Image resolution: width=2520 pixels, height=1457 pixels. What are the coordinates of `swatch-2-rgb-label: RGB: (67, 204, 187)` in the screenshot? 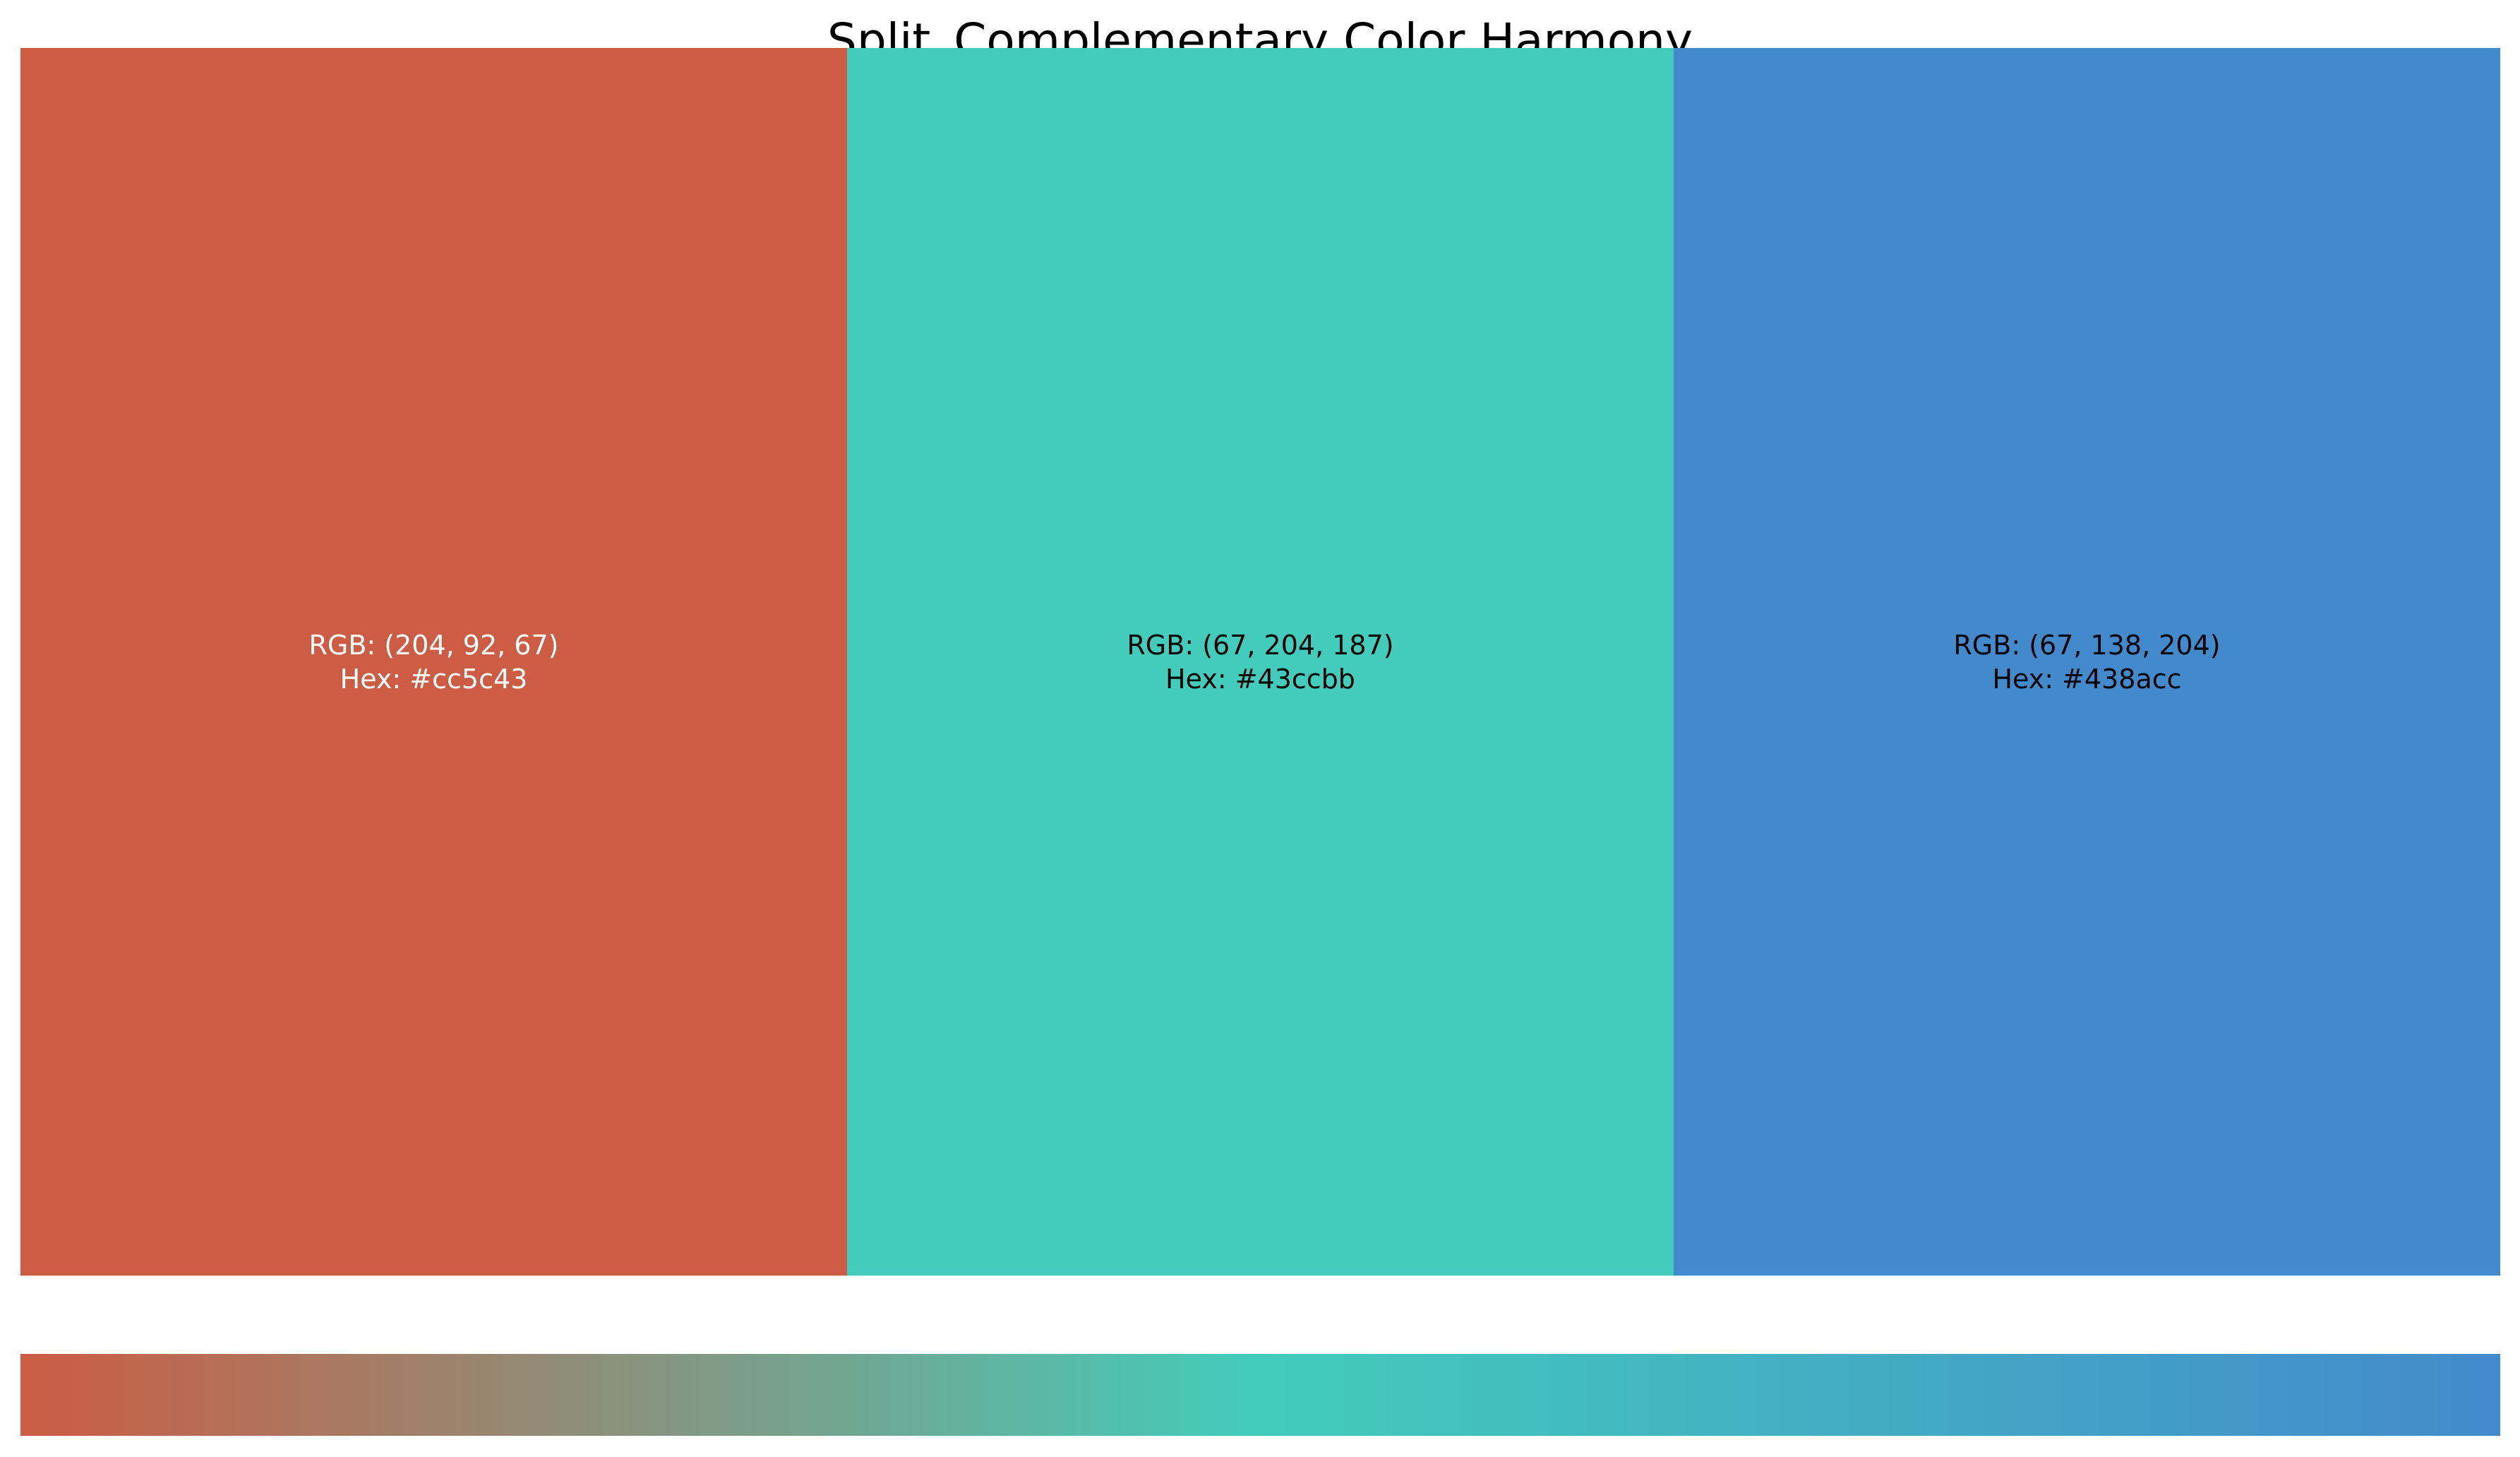 It's located at (1261, 645).